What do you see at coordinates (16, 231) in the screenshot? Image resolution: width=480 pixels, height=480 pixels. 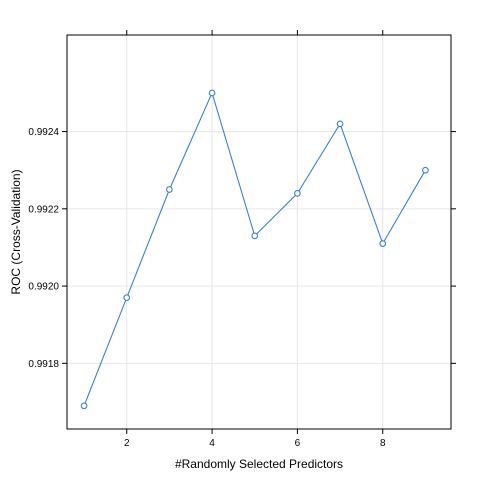 I see `y-axis-title: ROC (Cross-Validation)` at bounding box center [16, 231].